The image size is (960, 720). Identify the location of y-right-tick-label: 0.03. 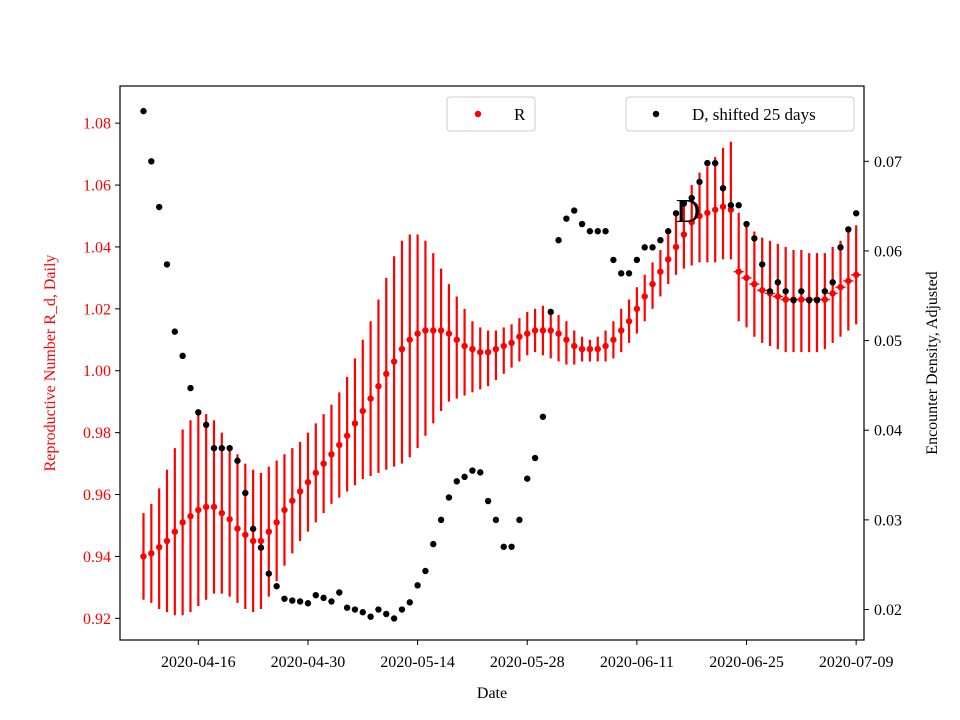
(888, 520).